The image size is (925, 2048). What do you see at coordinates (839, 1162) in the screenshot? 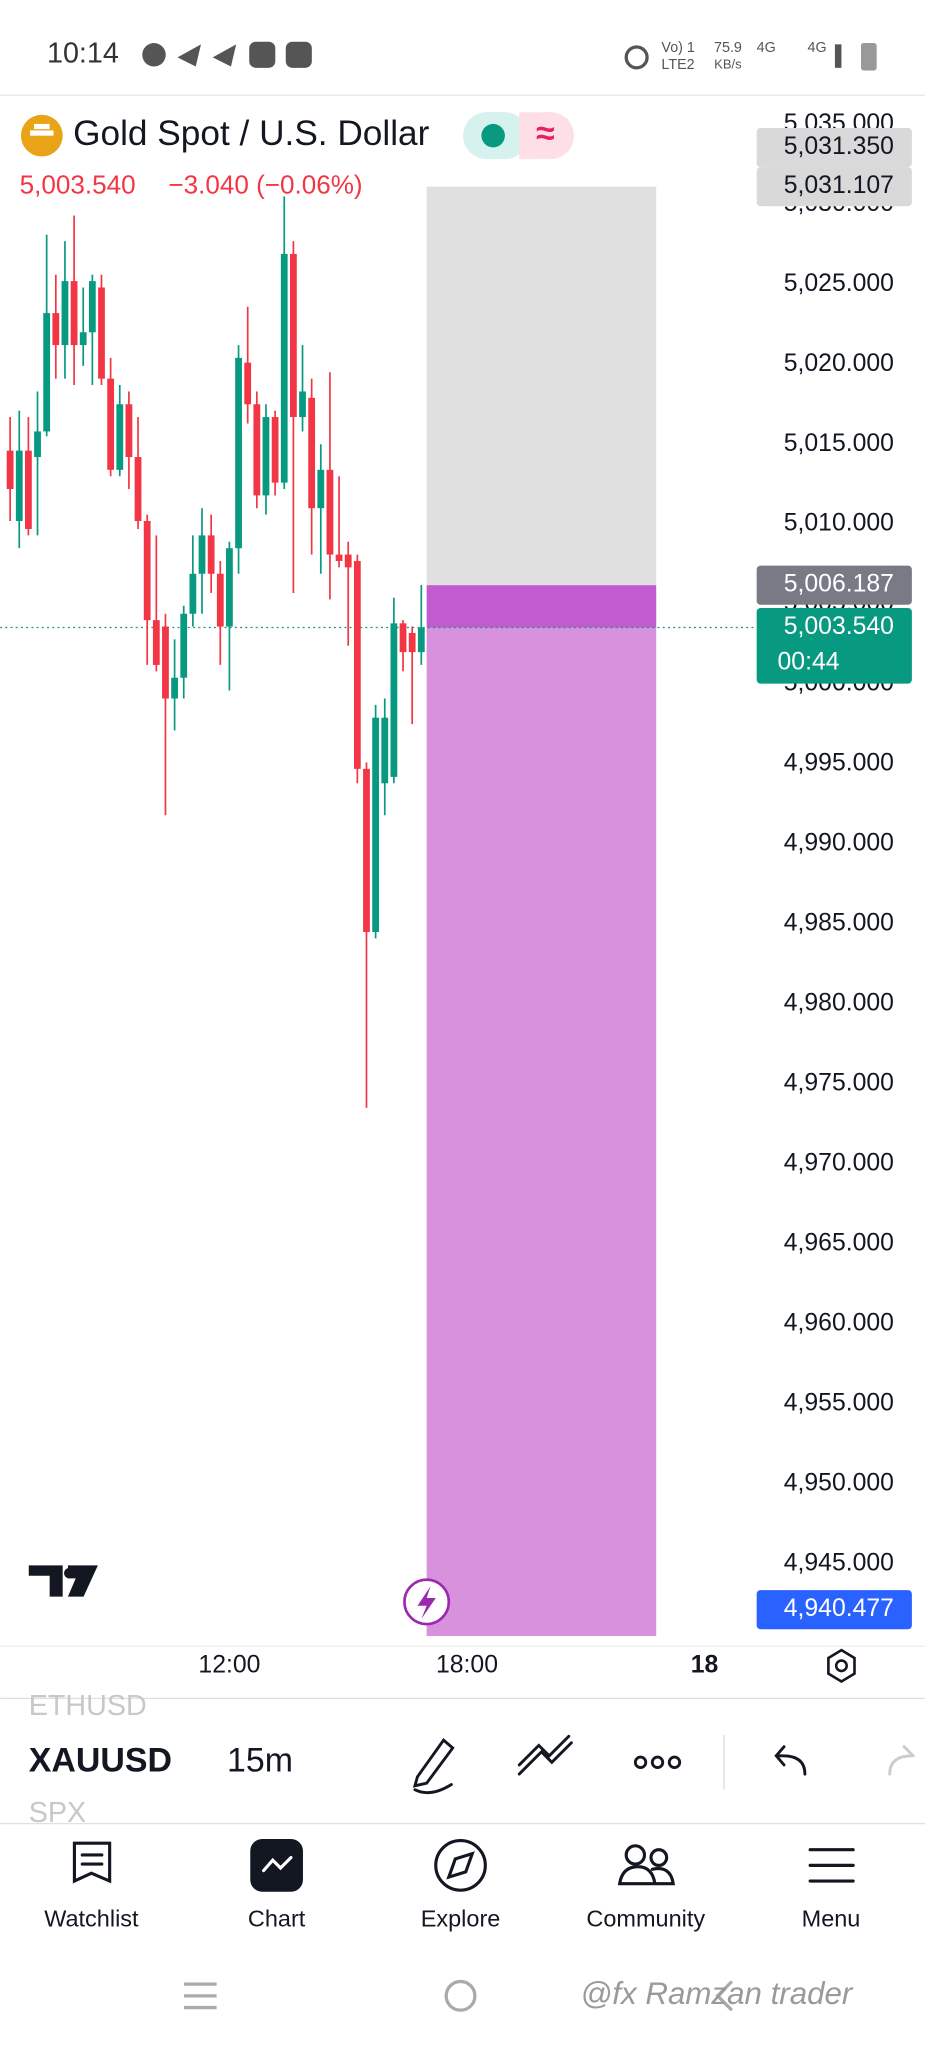
I see `y-tick-label: 4,970.000` at bounding box center [839, 1162].